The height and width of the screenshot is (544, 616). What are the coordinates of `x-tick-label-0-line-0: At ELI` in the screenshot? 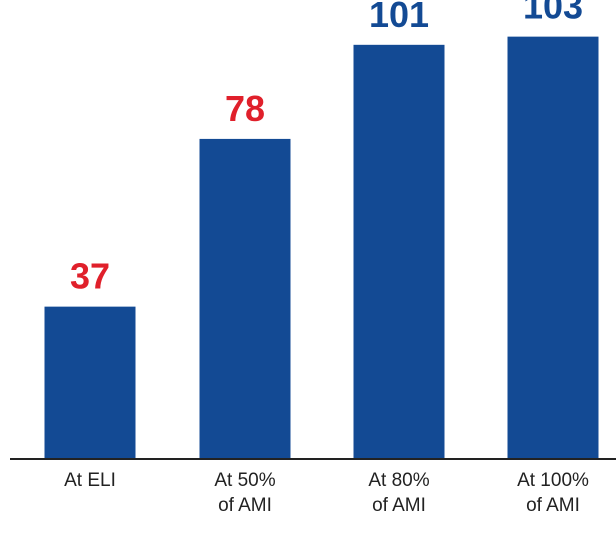 It's located at (90, 480).